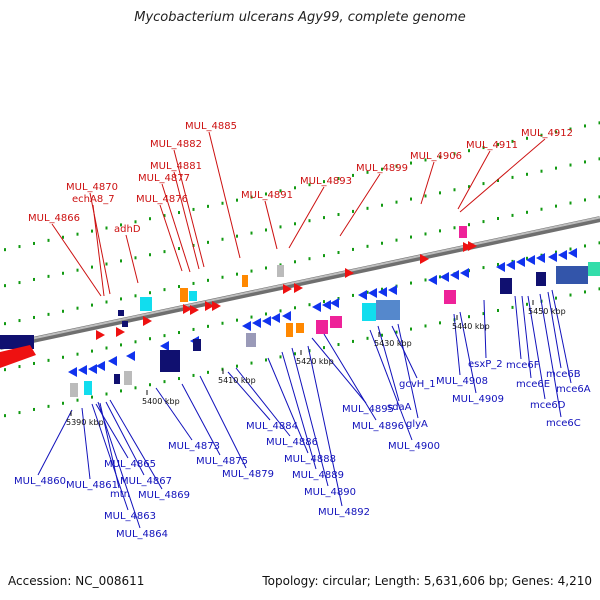 Image resolution: width=600 pixels, height=600 pixels. I want to click on gene-label-bottom: MUL_4869, so click(164, 495).